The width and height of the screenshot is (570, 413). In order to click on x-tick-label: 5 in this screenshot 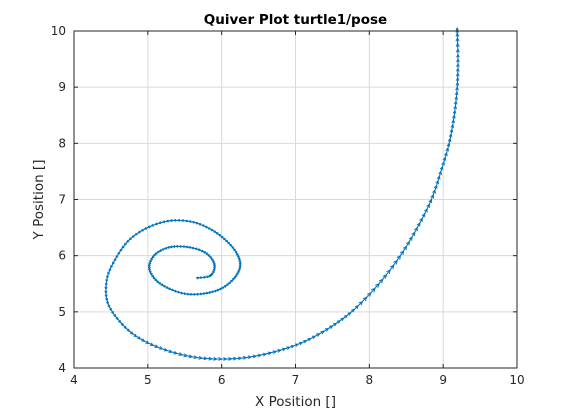, I will do `click(148, 380)`.